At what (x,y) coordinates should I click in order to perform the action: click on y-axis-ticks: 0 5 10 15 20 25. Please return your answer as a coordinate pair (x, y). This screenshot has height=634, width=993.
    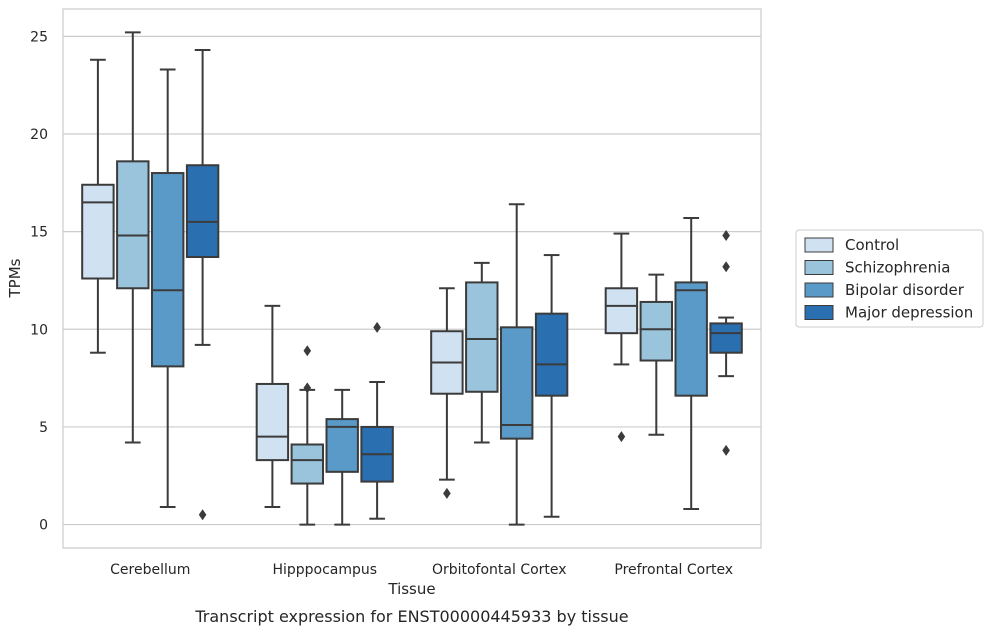
    Looking at the image, I should click on (39, 281).